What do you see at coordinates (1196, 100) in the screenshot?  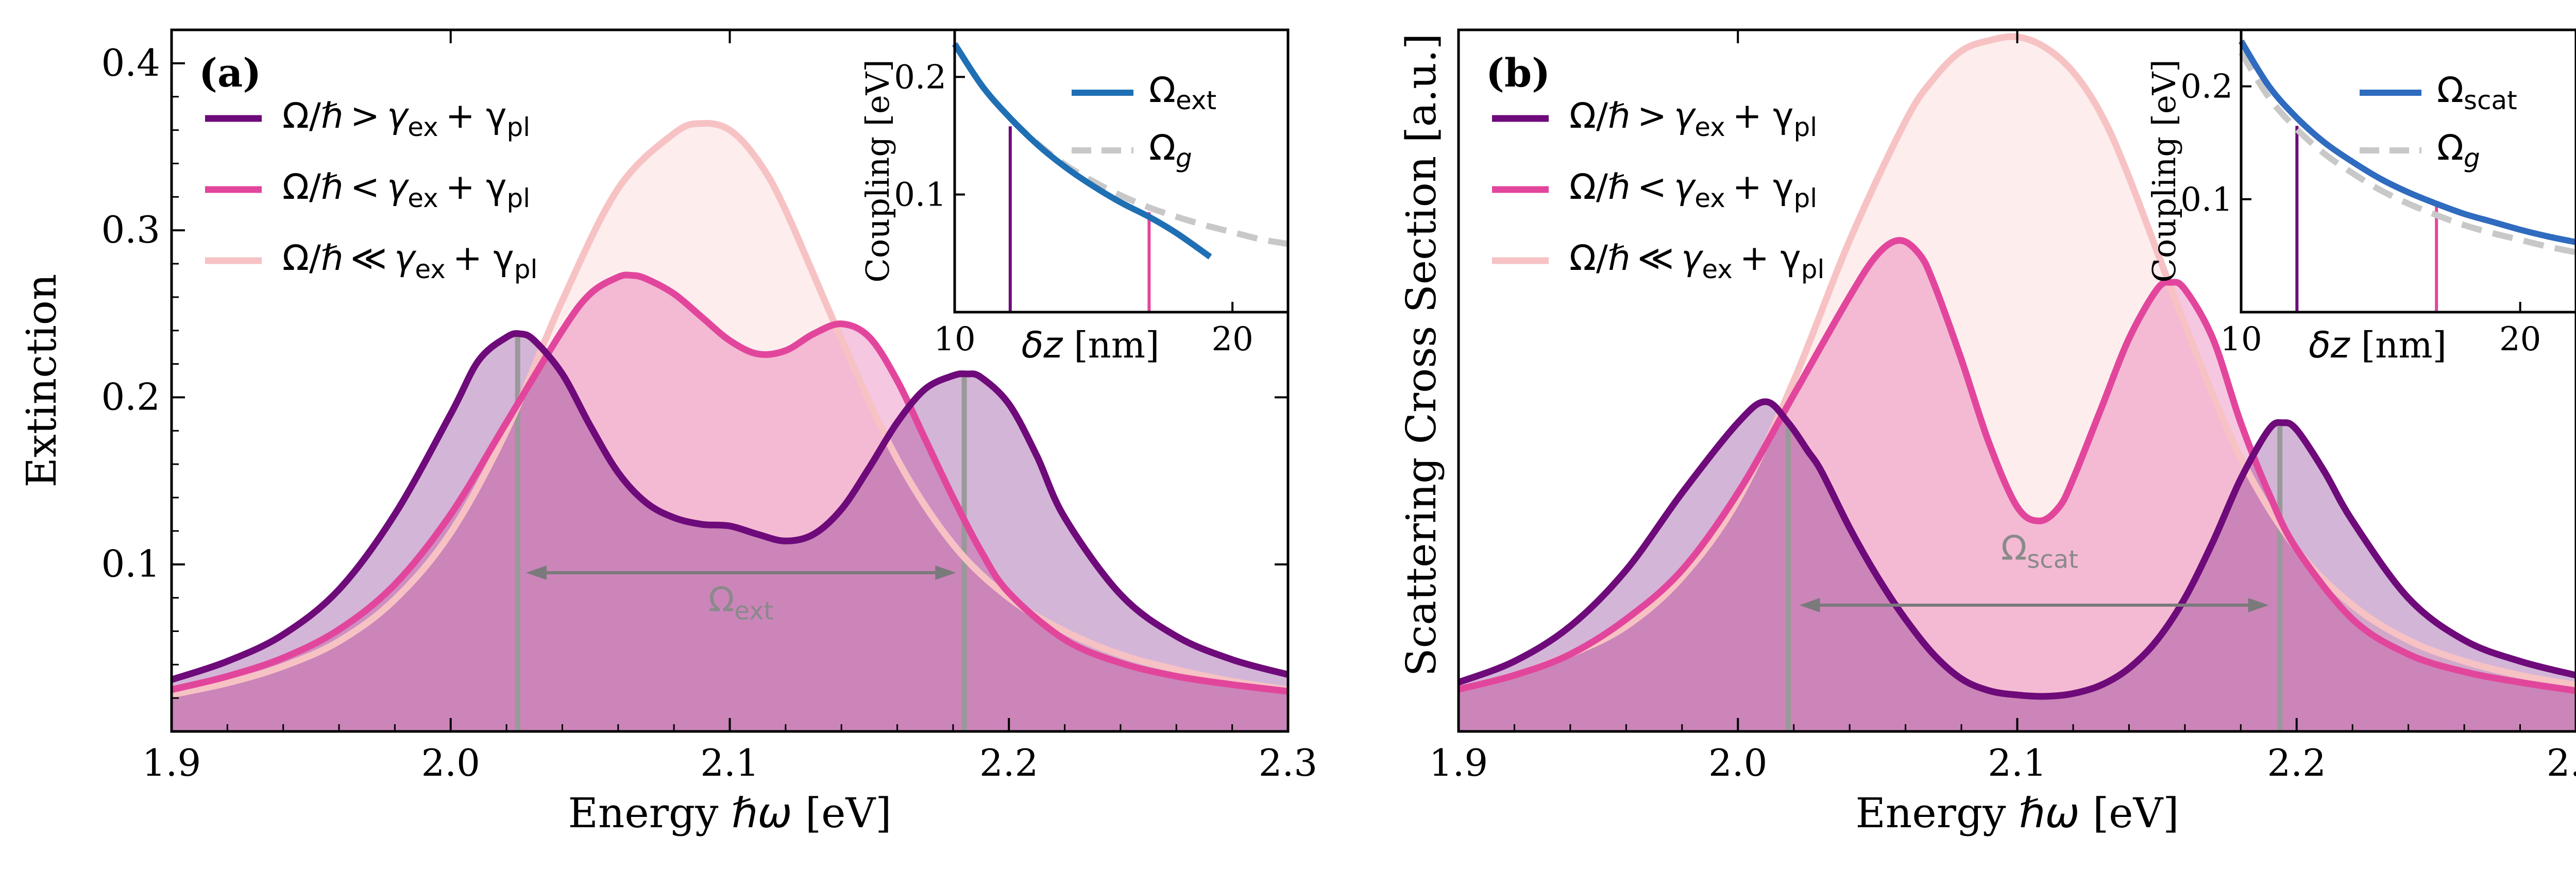 I see `inset-legend-sub: ext` at bounding box center [1196, 100].